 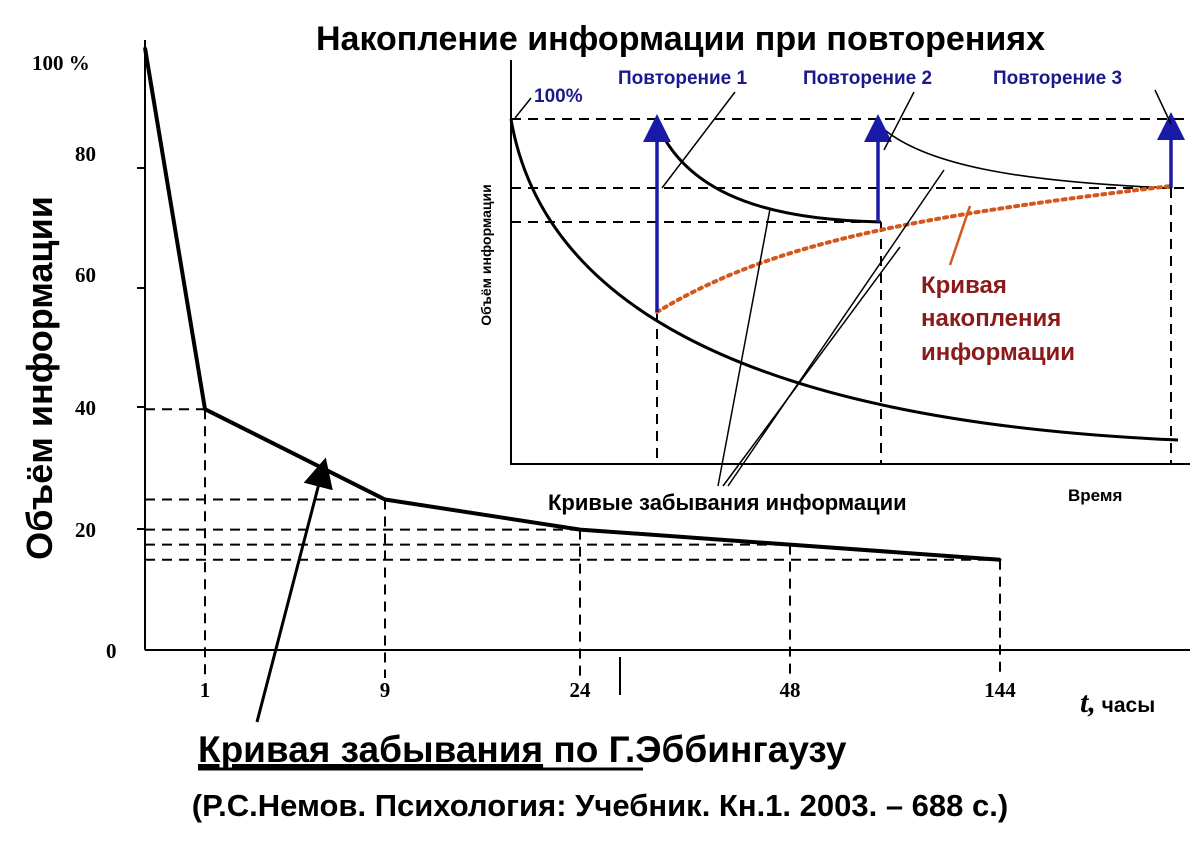 I want to click on accumulation-label-line: информации, so click(x=998, y=352).